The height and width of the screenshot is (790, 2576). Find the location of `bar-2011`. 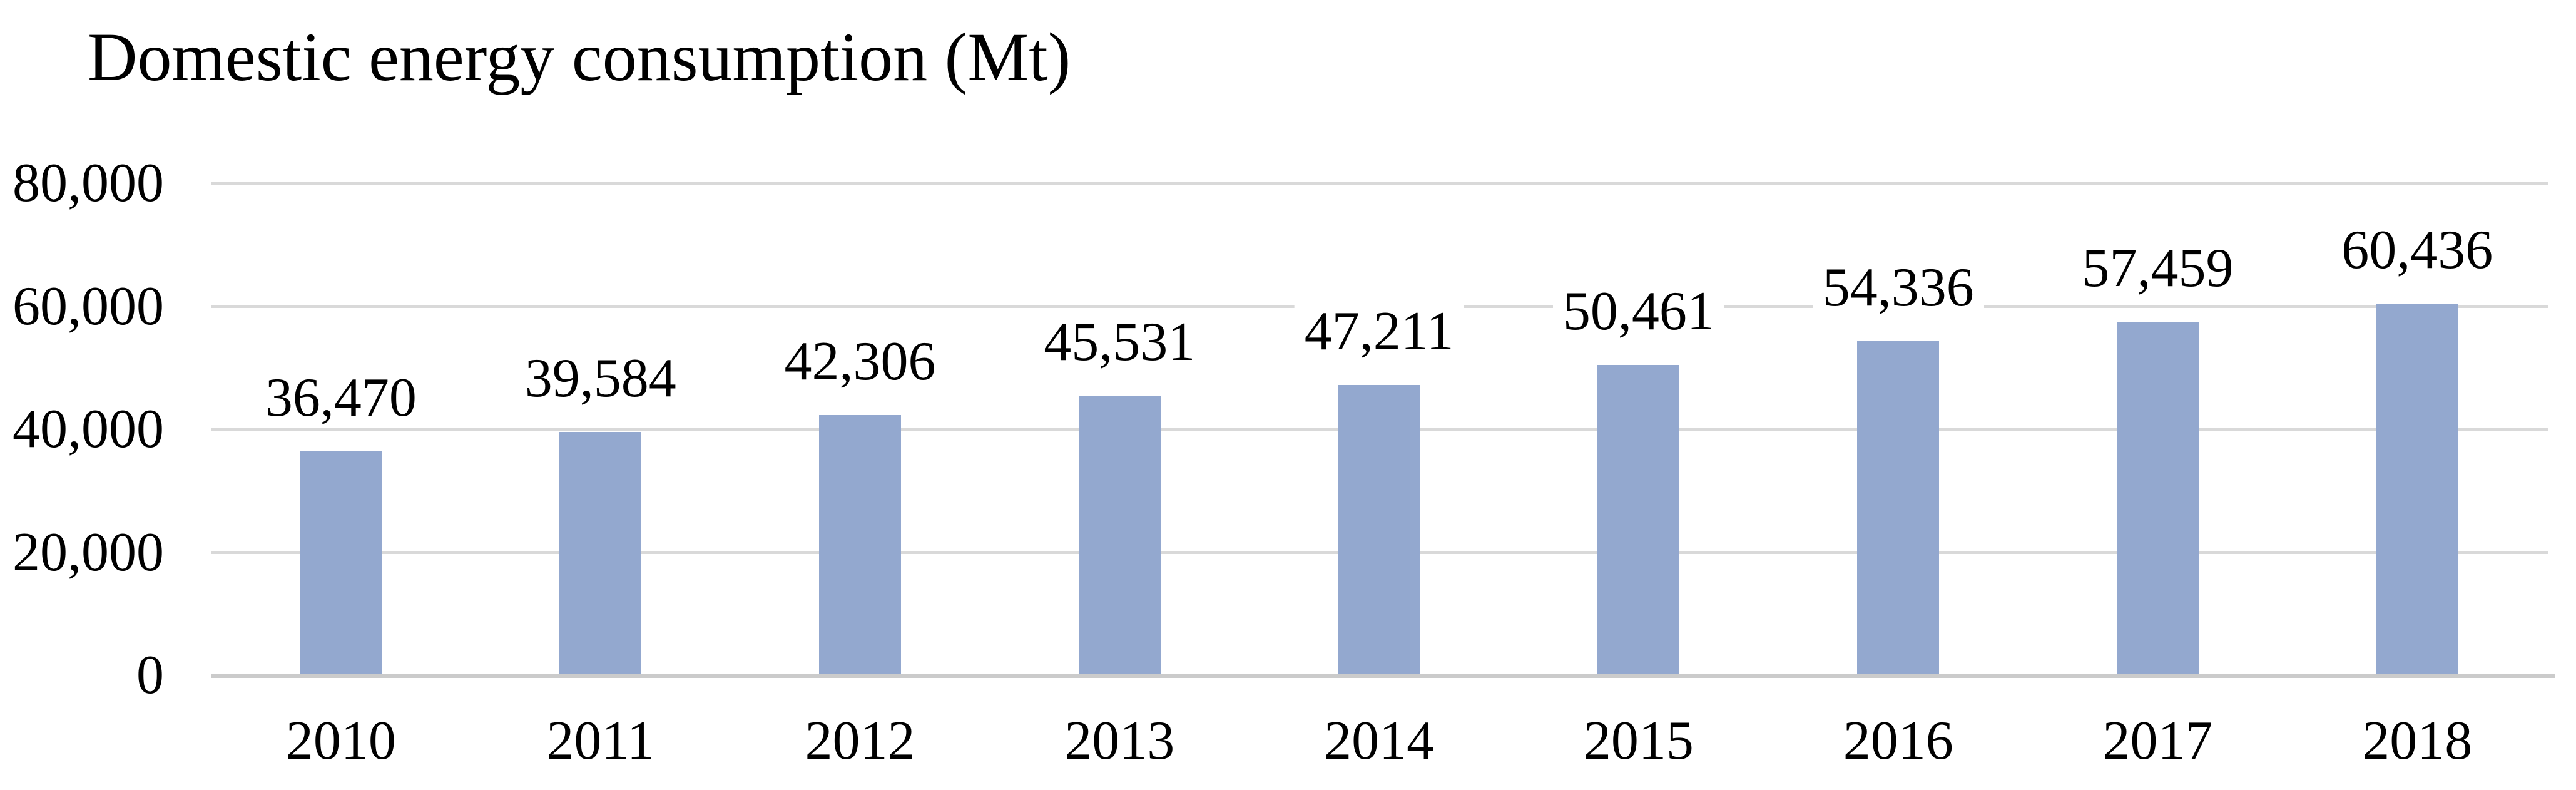

bar-2011 is located at coordinates (601, 553).